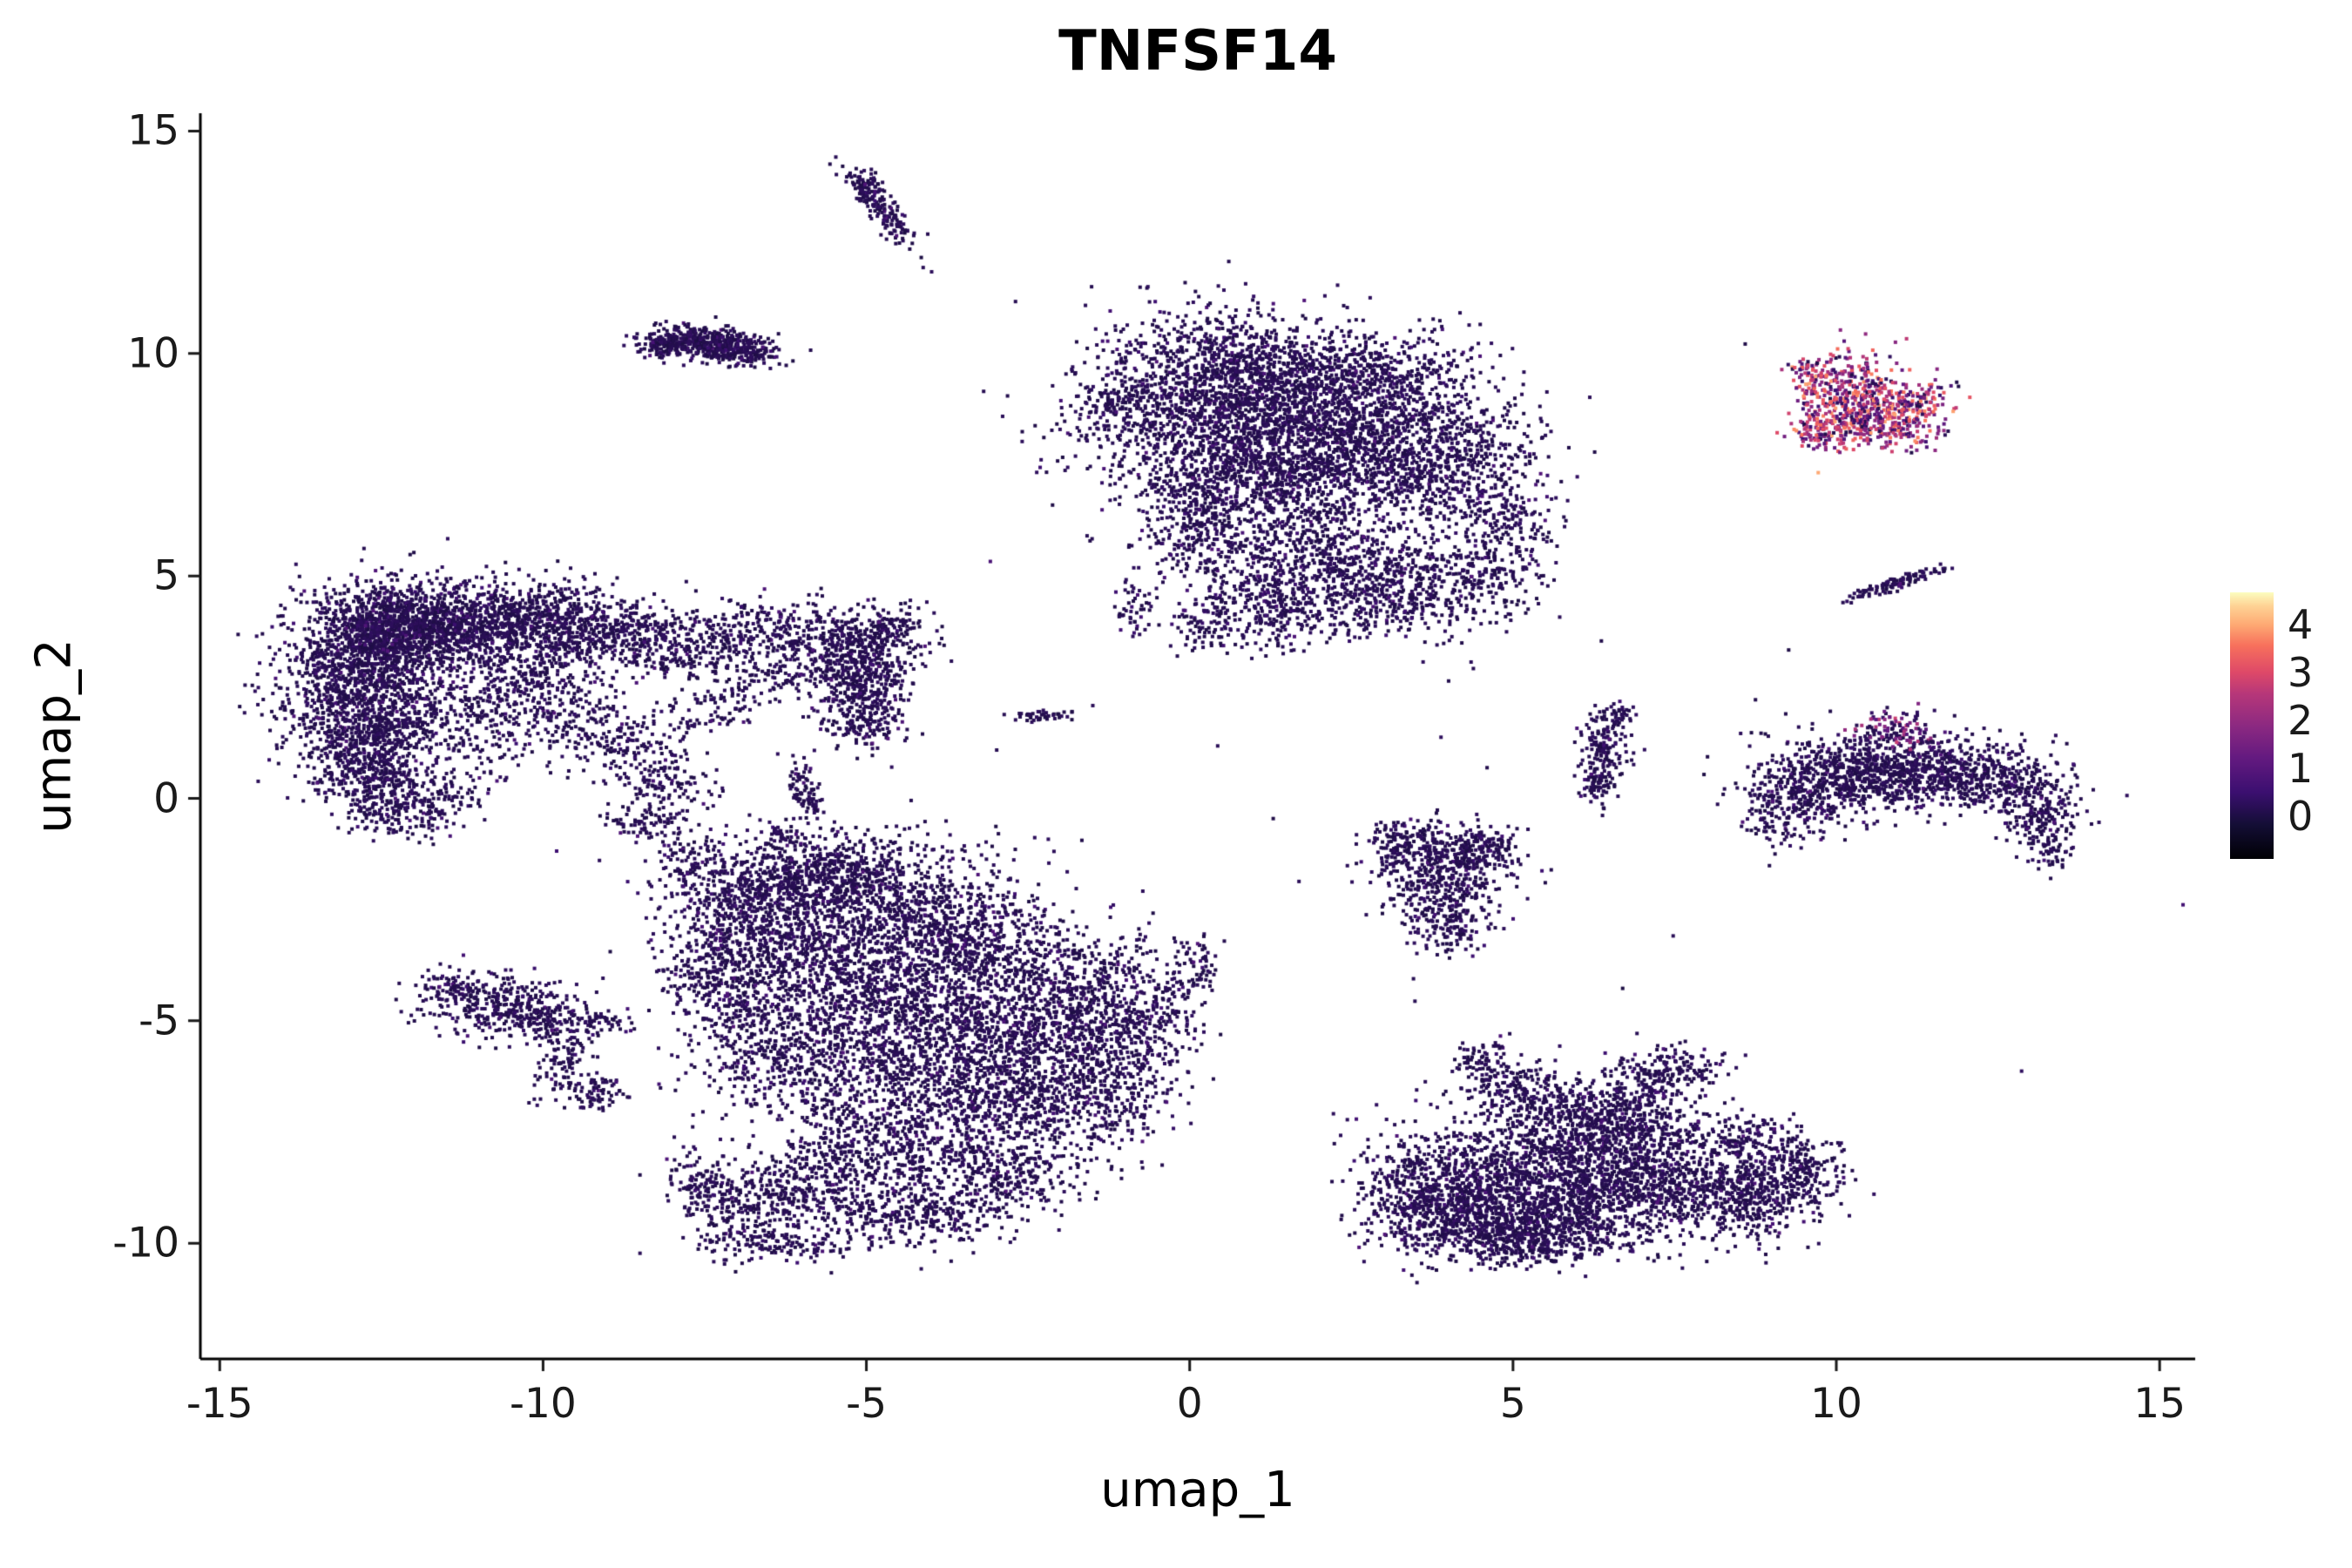 The image size is (2352, 1568). What do you see at coordinates (1512, 1404) in the screenshot?
I see `x-tick-label: 5` at bounding box center [1512, 1404].